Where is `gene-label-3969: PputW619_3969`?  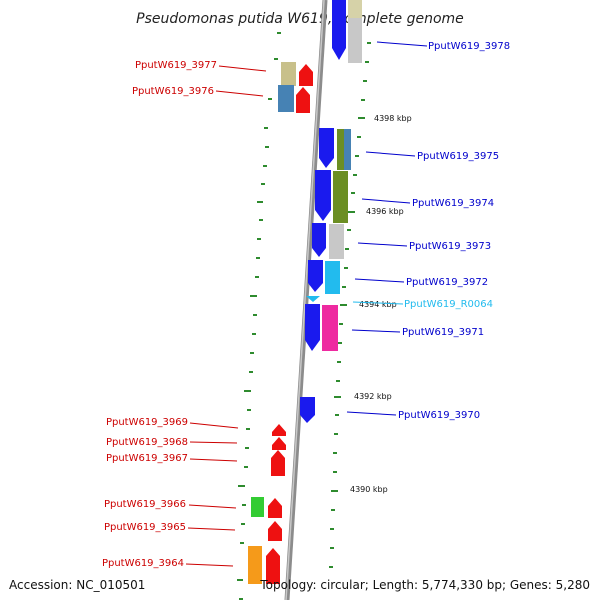 gene-label-3969: PputW619_3969 is located at coordinates (147, 422).